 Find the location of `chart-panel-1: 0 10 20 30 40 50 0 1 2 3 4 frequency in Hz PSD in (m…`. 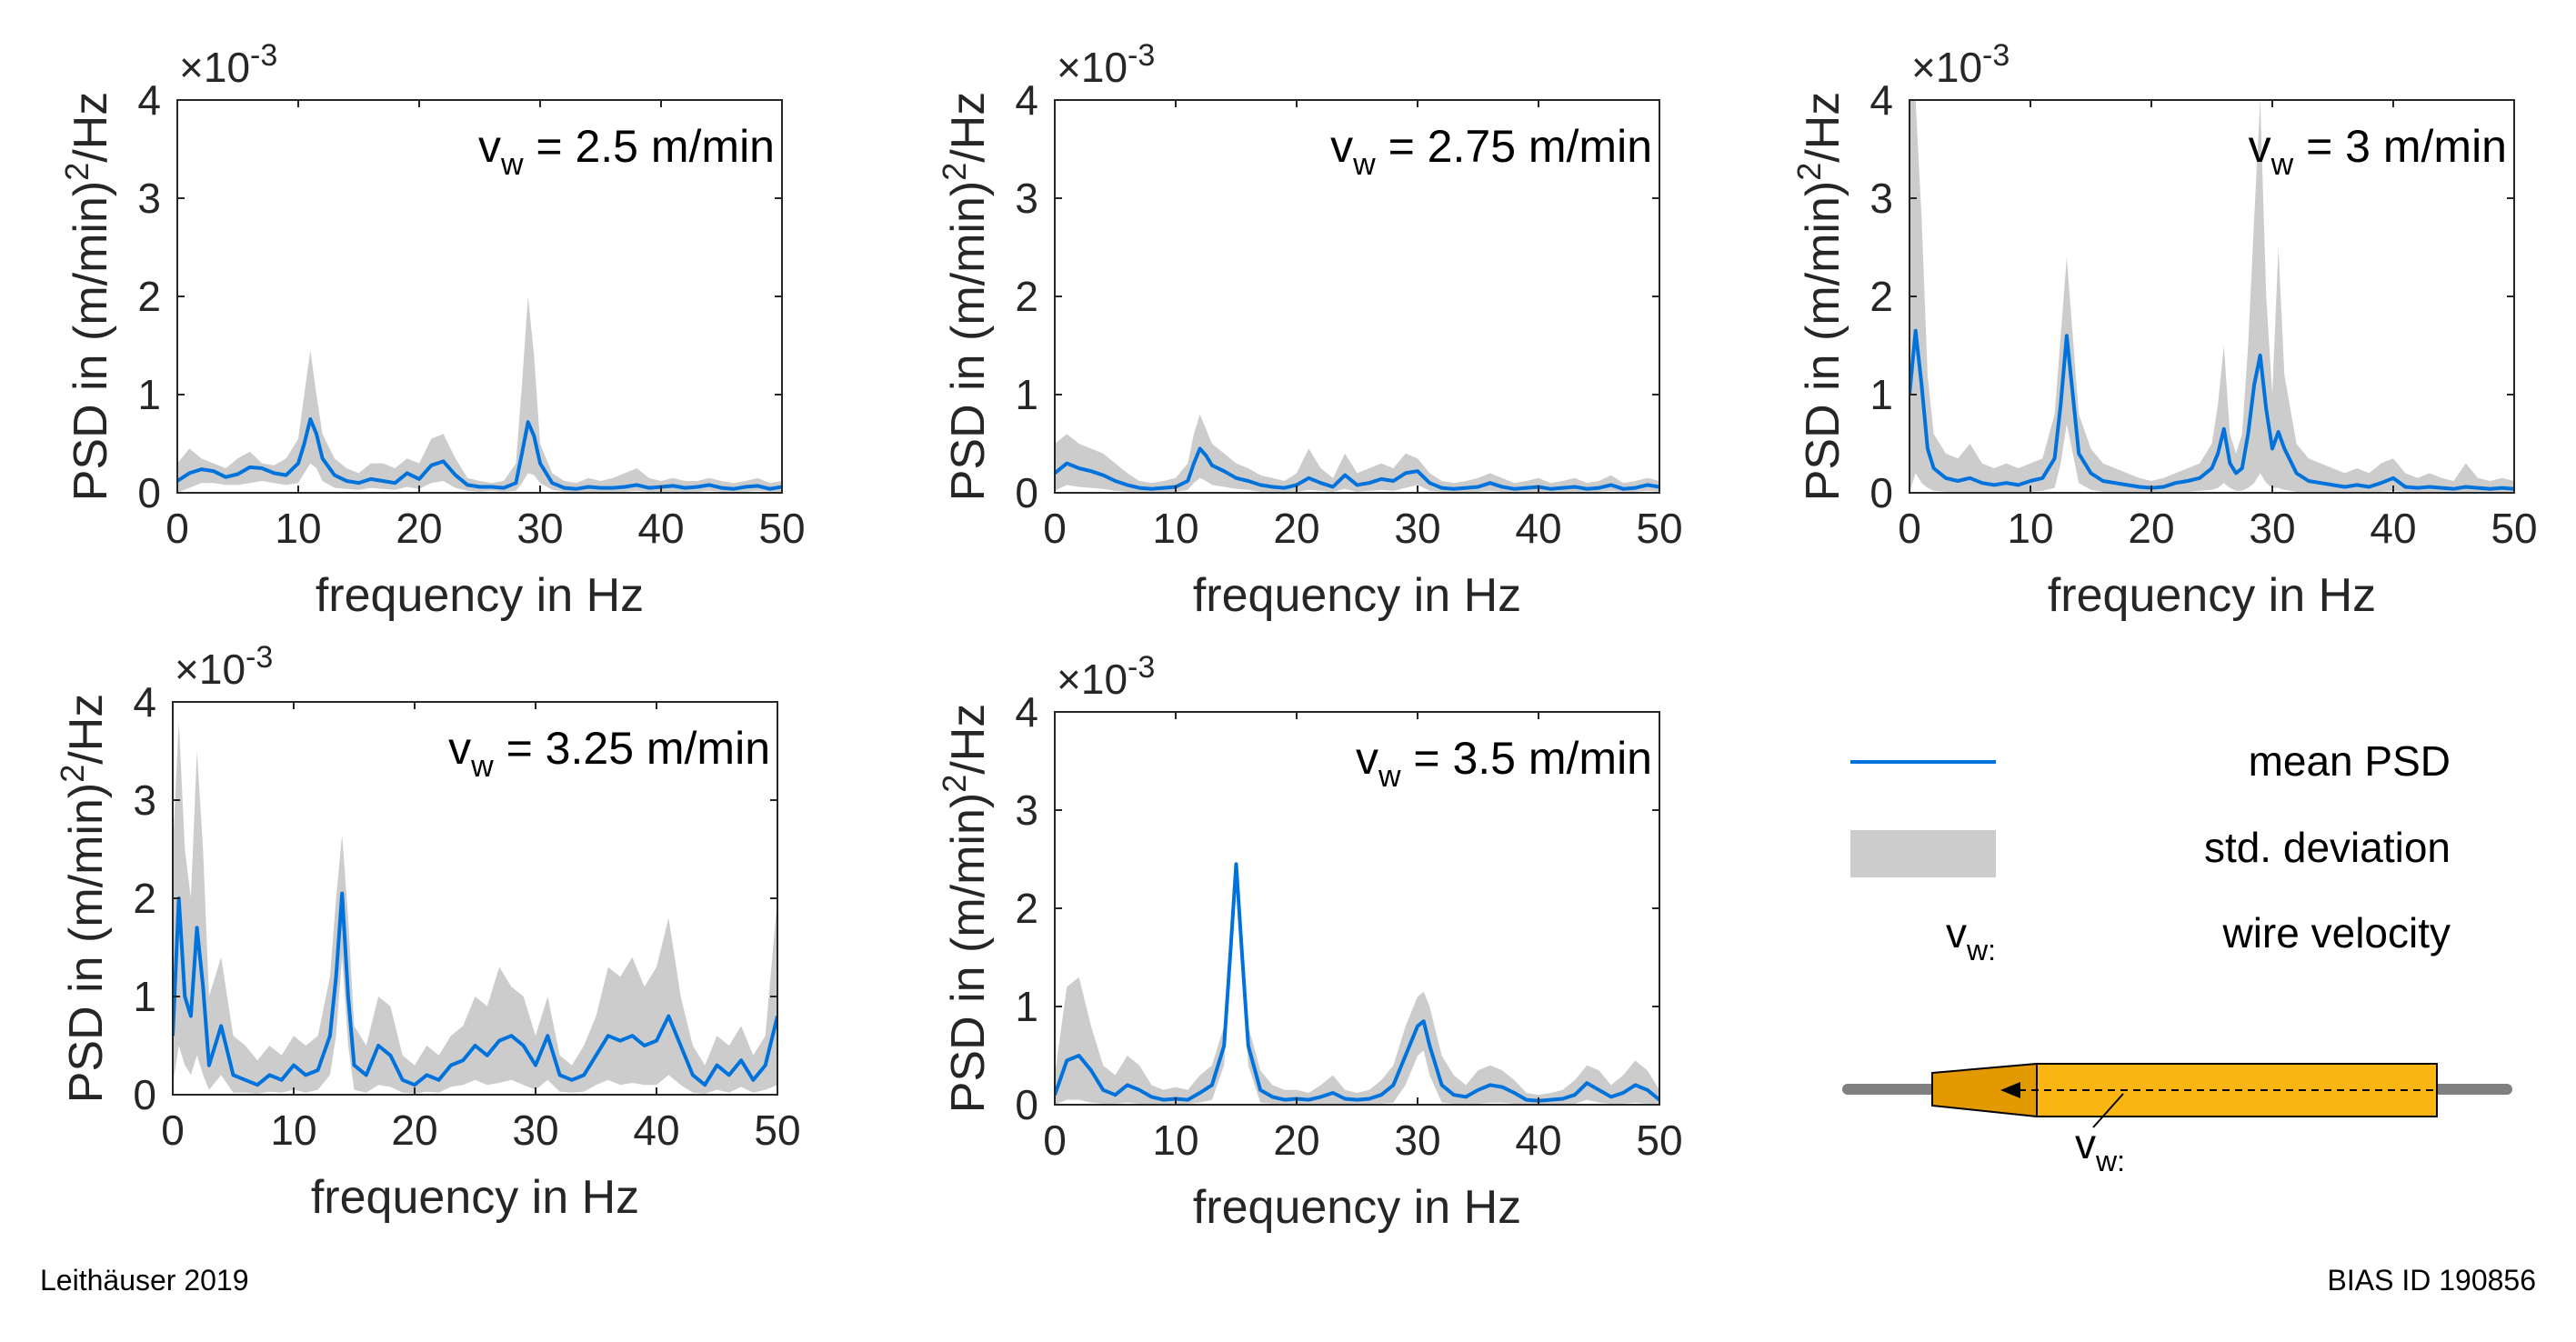

chart-panel-1: 0 10 20 30 40 50 0 1 2 3 4 frequency in Hz PSD in (m… is located at coordinates (432, 330).